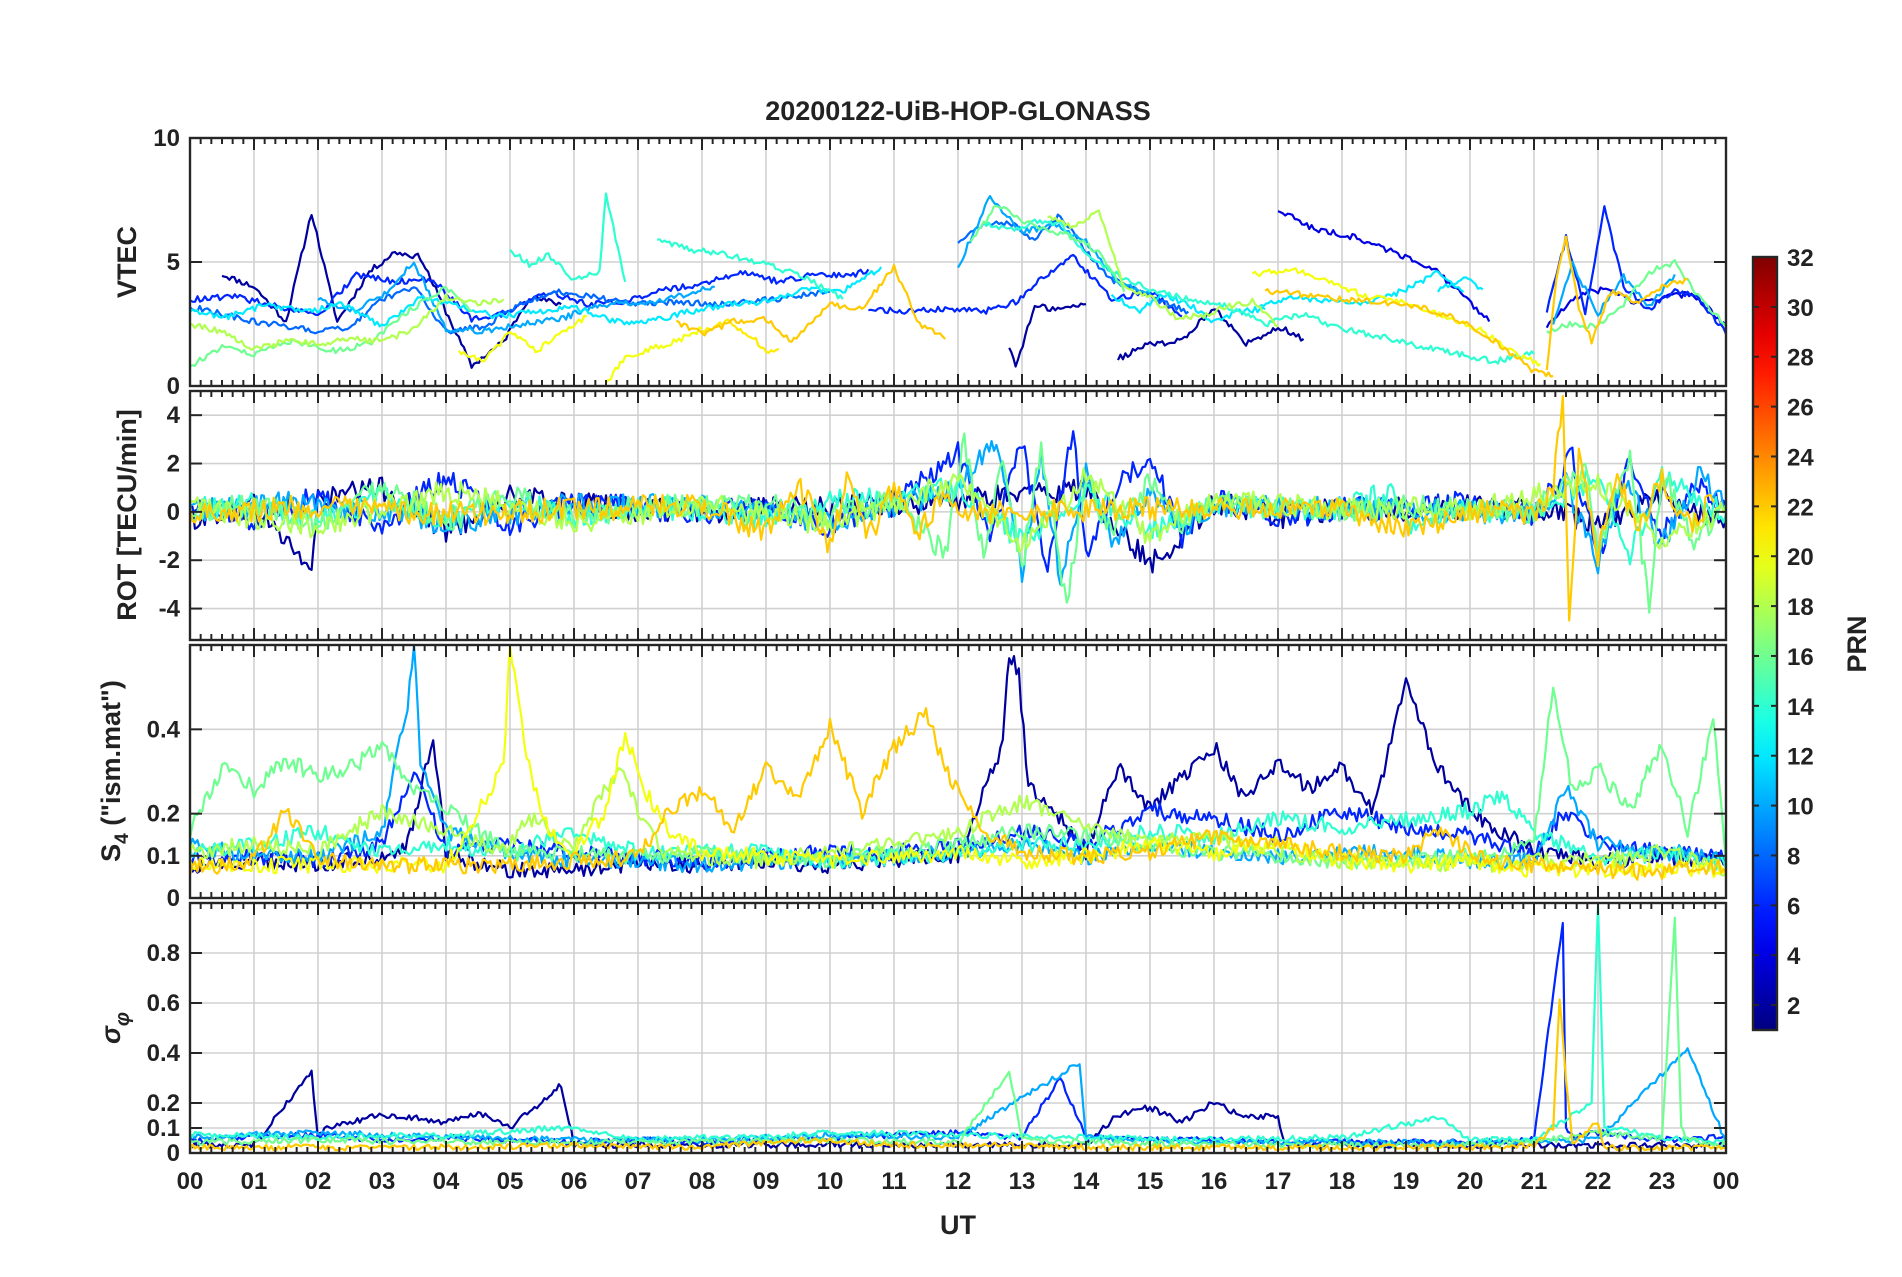 The image size is (1902, 1277). Describe the element at coordinates (166, 138) in the screenshot. I see `y-tick-label: 10` at that location.